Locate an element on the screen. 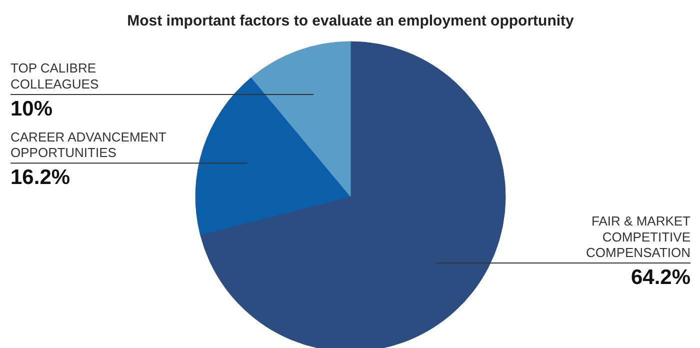 The width and height of the screenshot is (700, 348). data-label: 10% is located at coordinates (31, 108).